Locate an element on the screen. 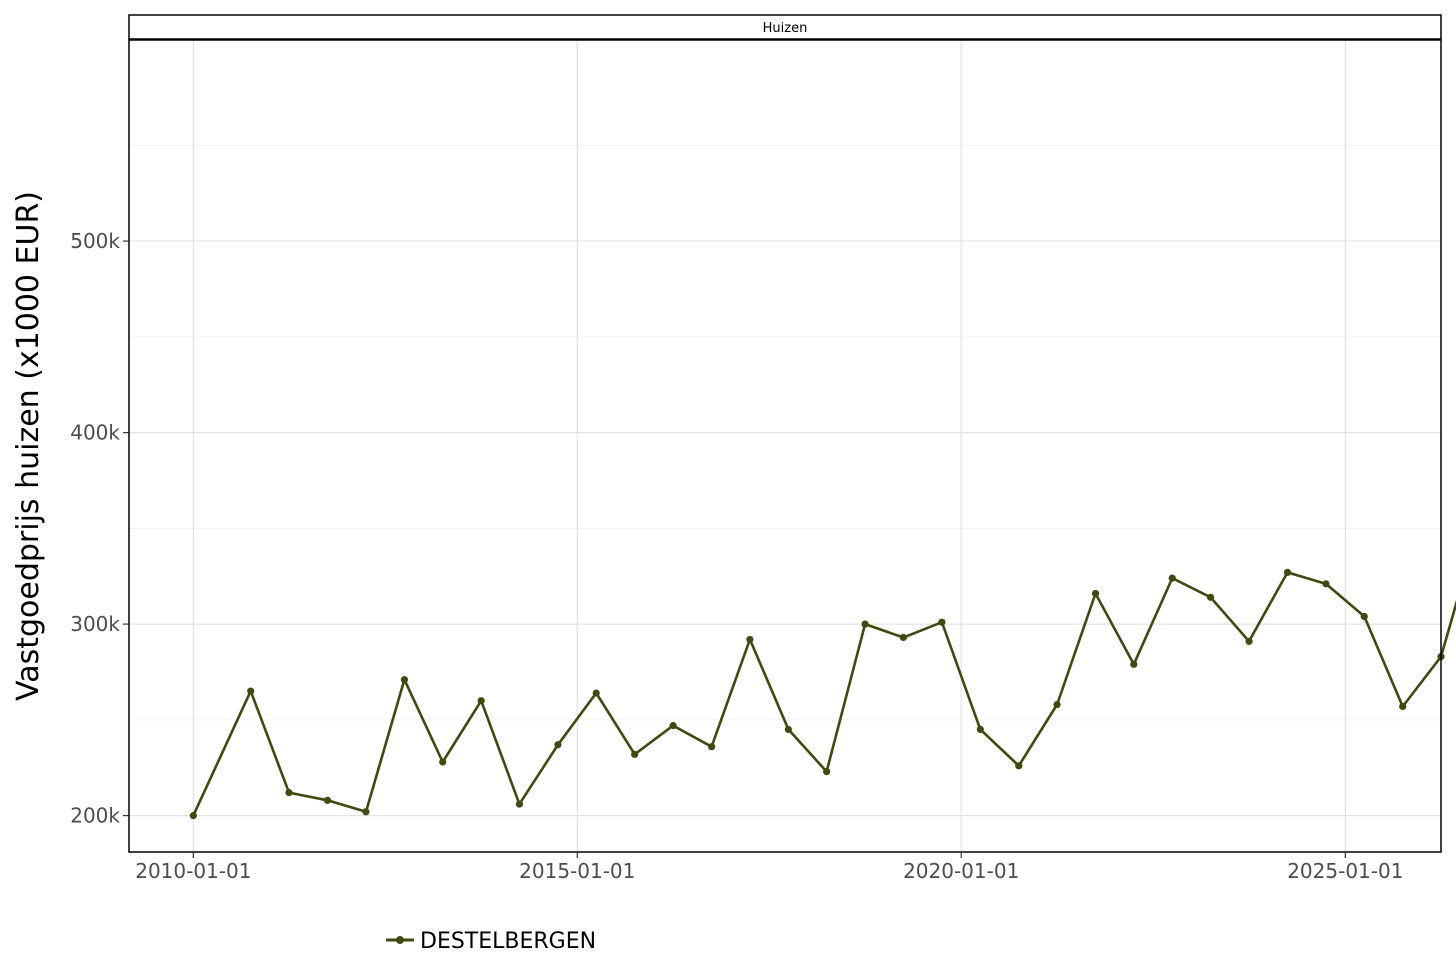 The width and height of the screenshot is (1456, 975). x-axis: 2010-01-01 2015-01-01 2020-01-01 2025-01-01 is located at coordinates (769, 867).